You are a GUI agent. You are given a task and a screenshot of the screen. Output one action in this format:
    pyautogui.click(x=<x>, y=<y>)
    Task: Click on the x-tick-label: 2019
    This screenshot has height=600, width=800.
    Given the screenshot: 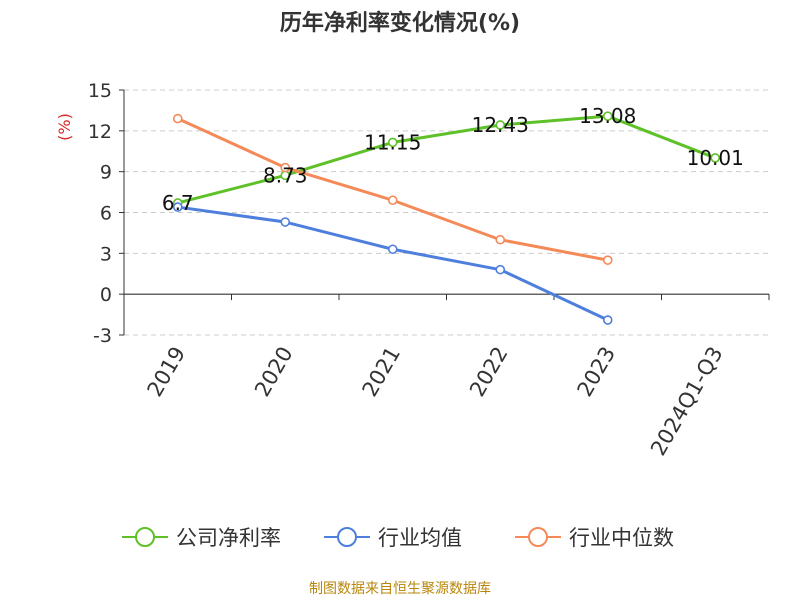 What is the action you would take?
    pyautogui.click(x=167, y=372)
    